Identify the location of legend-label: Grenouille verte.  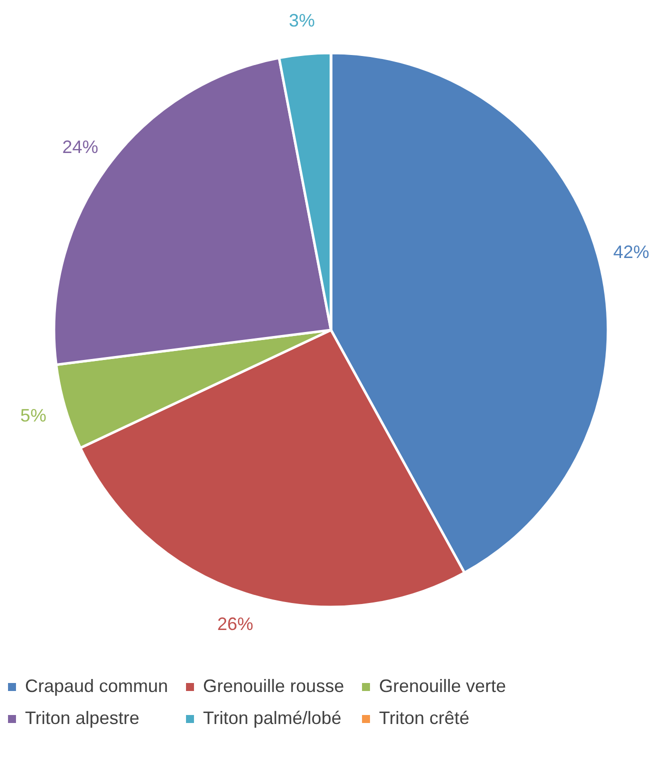
(442, 686).